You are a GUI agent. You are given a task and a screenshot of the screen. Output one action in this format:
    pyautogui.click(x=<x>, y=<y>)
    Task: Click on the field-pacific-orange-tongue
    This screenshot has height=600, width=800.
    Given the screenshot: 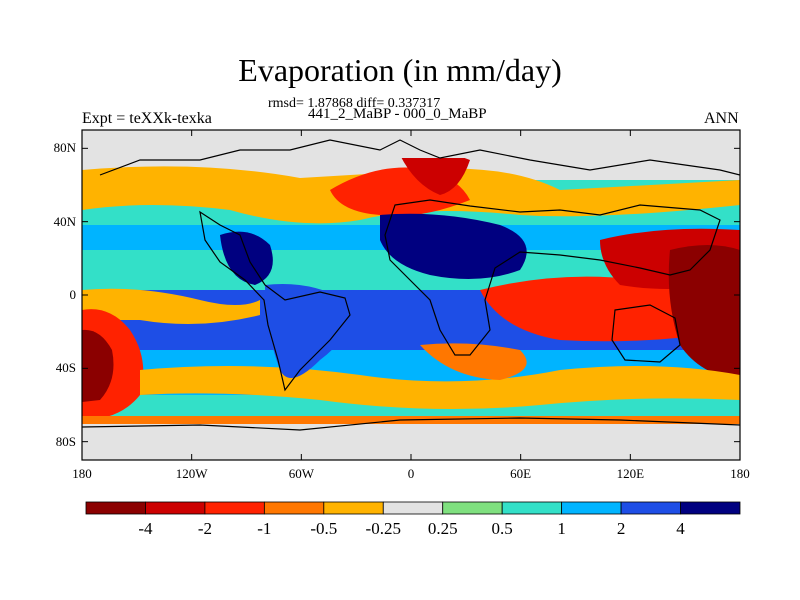 What is the action you would take?
    pyautogui.click(x=171, y=306)
    